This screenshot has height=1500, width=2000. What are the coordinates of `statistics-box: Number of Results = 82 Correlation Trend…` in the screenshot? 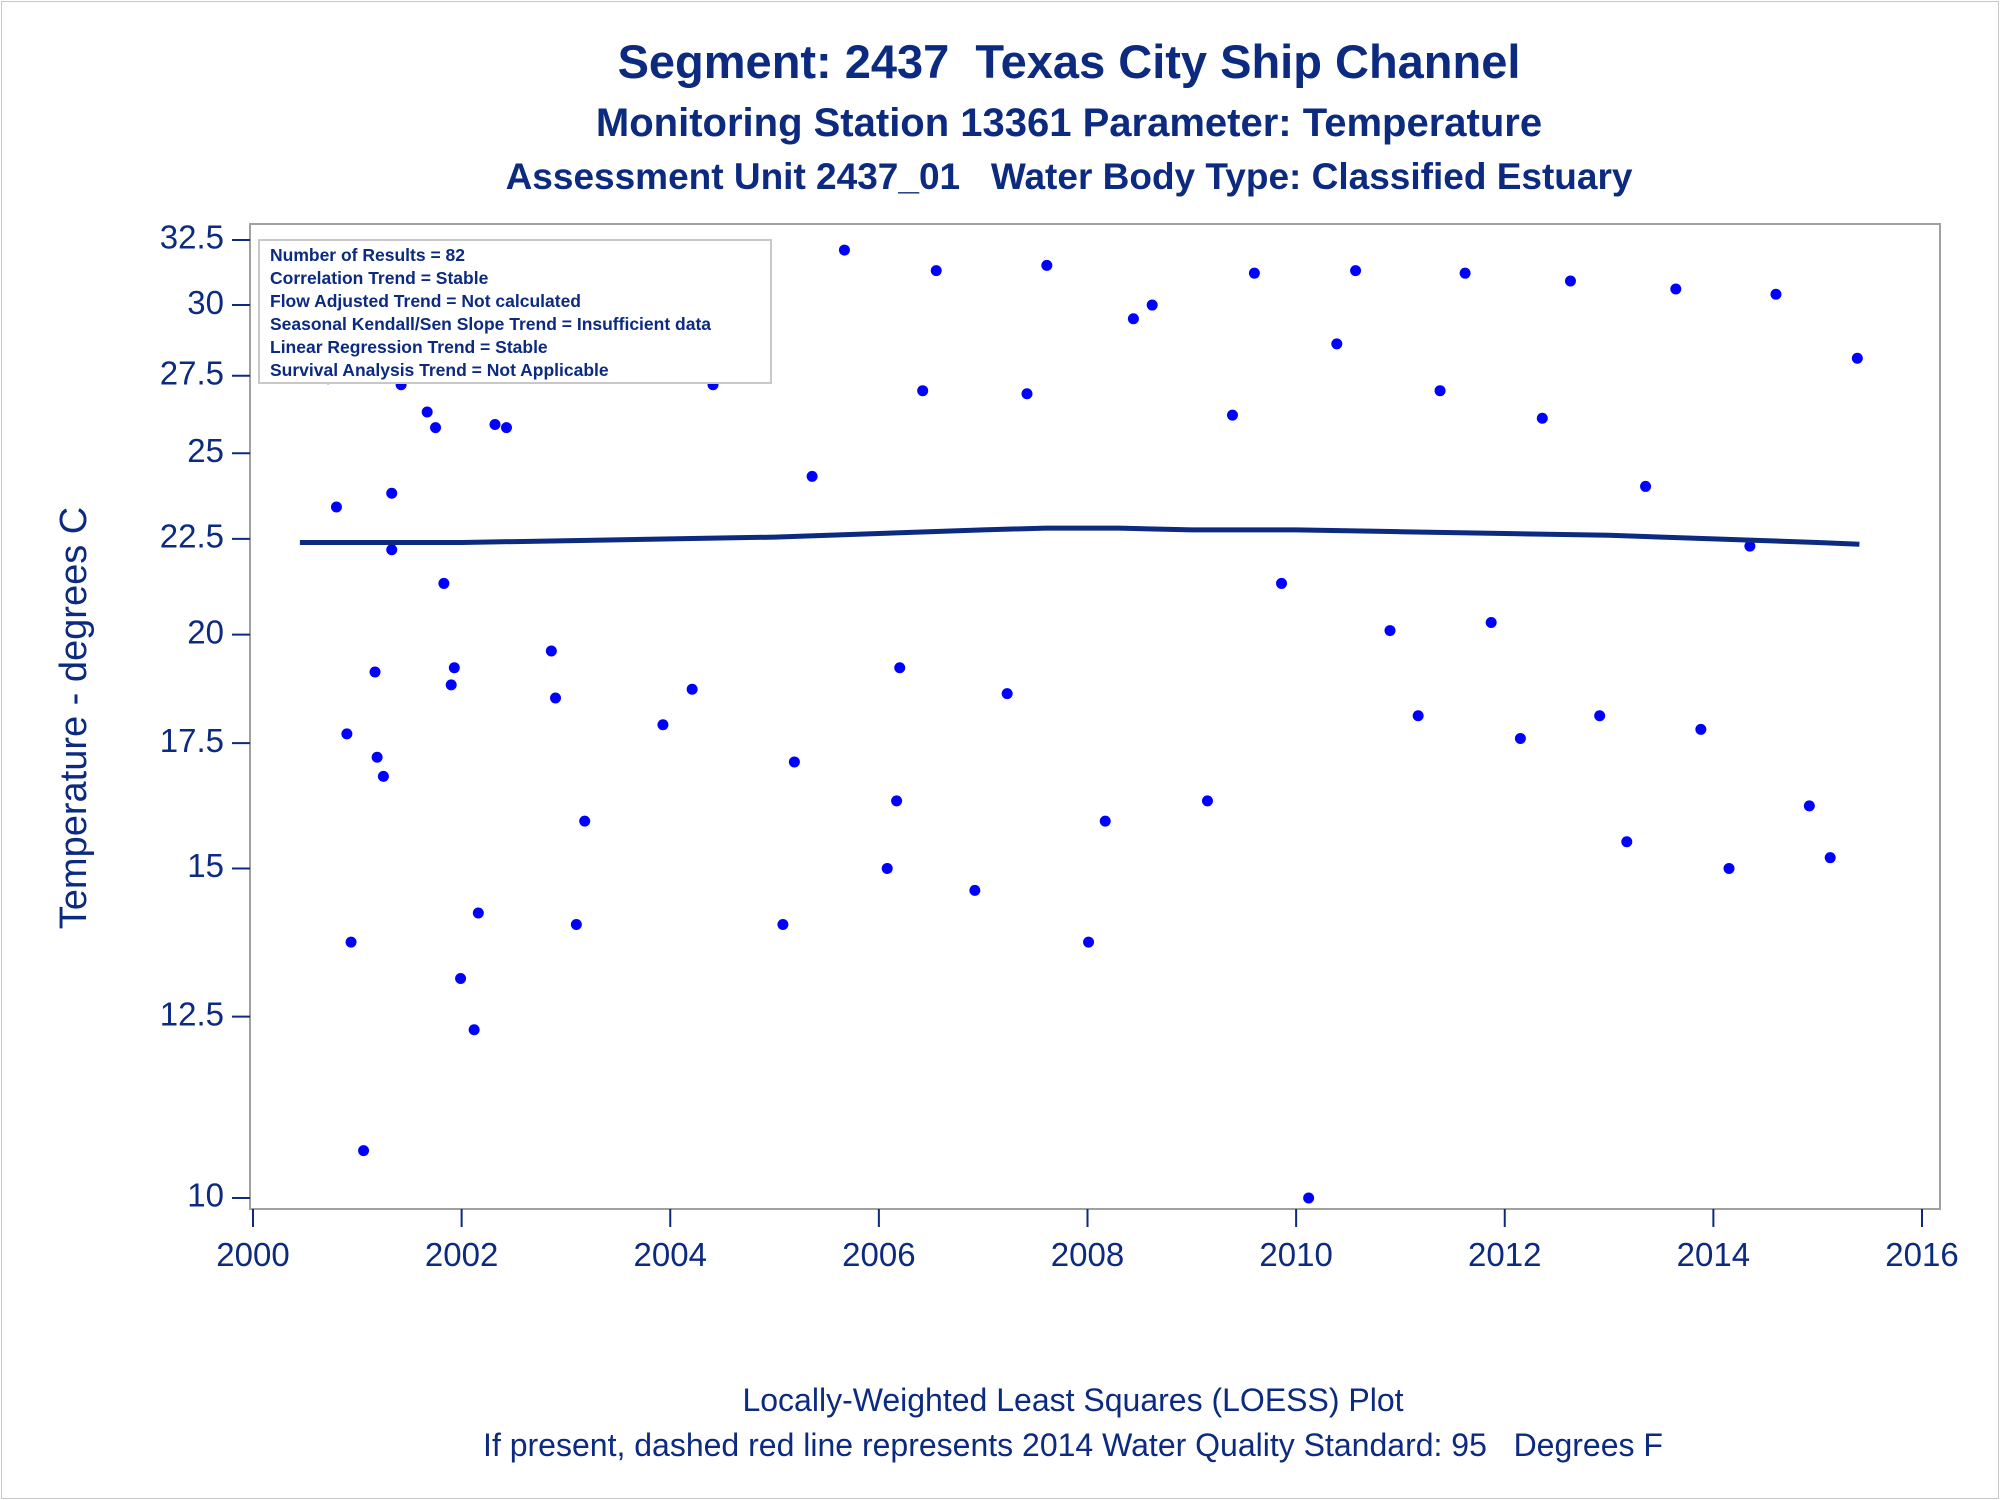 It's located at (515, 311).